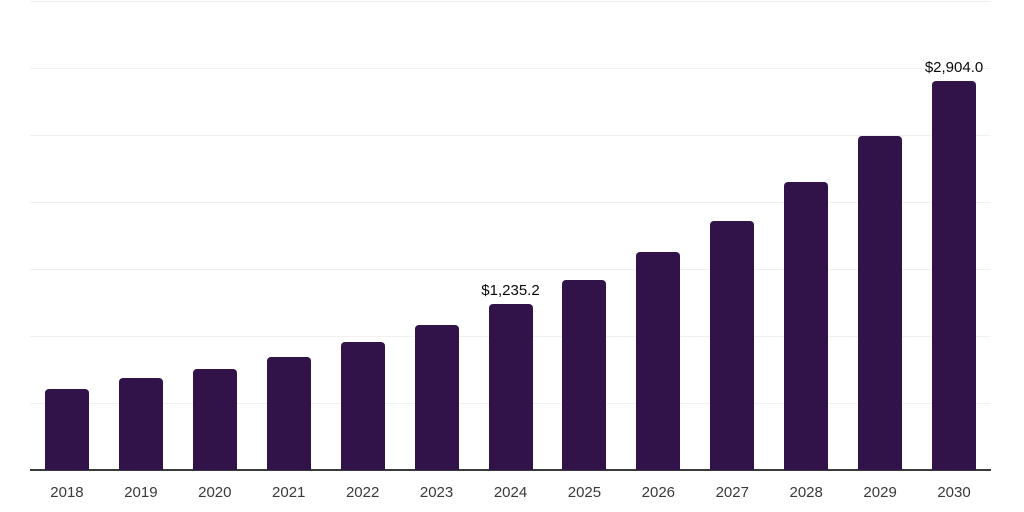 The height and width of the screenshot is (512, 1024). I want to click on bar-2028, so click(806, 325).